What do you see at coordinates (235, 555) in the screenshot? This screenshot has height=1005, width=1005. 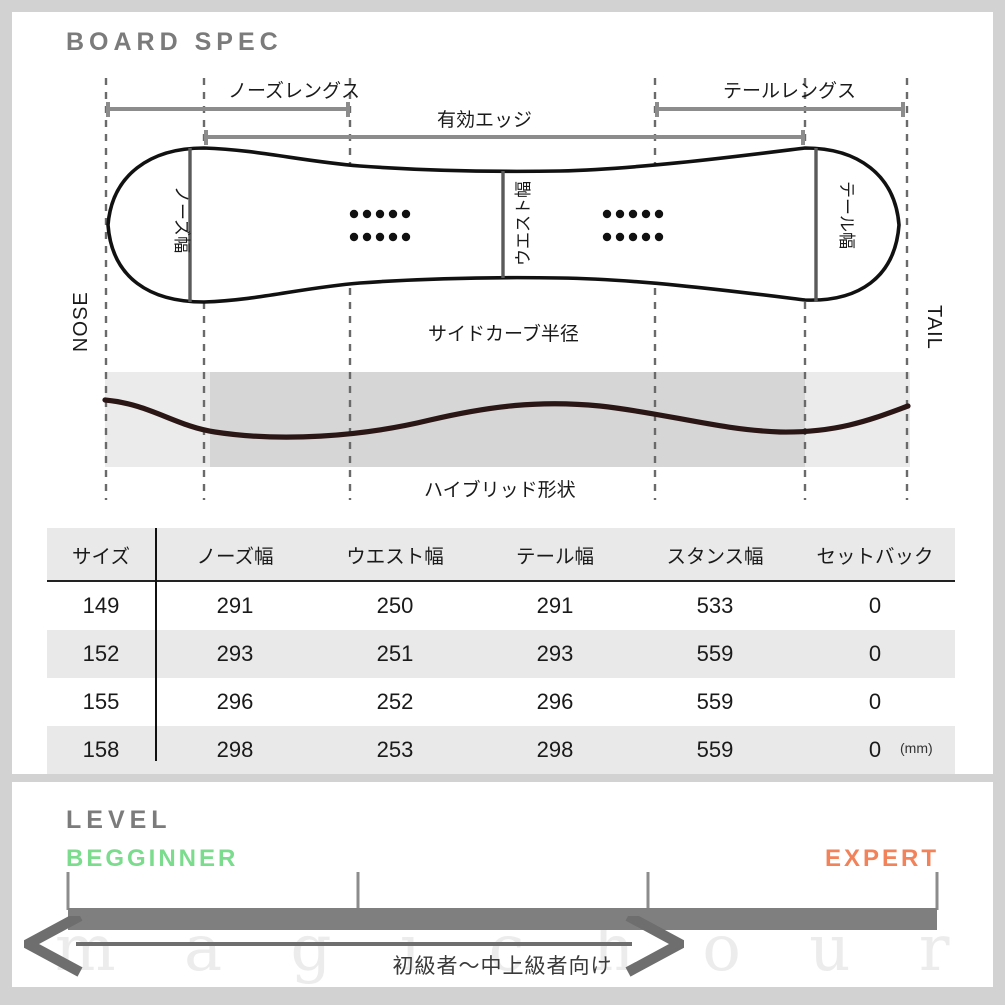 I see `col-header-nose: ノーズ幅` at bounding box center [235, 555].